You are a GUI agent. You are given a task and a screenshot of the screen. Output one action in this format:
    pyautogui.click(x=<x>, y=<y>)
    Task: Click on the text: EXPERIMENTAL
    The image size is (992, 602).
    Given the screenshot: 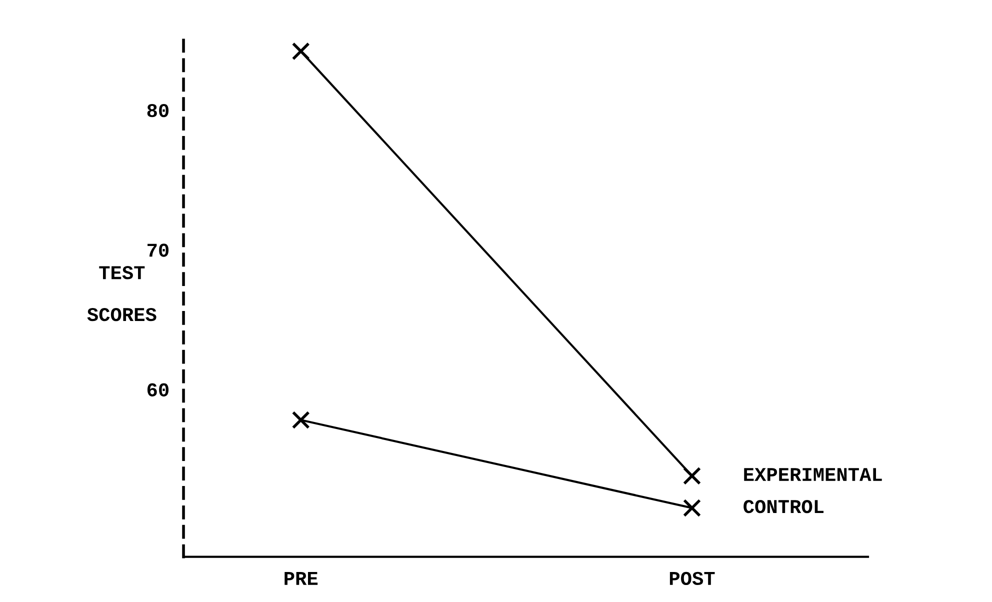 What is the action you would take?
    pyautogui.click(x=813, y=474)
    